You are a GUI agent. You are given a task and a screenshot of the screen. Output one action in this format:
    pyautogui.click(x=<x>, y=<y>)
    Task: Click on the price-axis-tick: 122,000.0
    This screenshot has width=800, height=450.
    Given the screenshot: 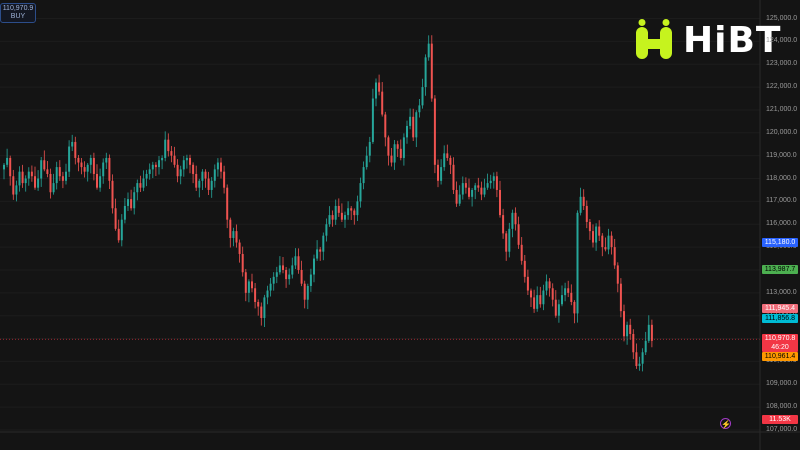 What is the action you would take?
    pyautogui.click(x=782, y=87)
    